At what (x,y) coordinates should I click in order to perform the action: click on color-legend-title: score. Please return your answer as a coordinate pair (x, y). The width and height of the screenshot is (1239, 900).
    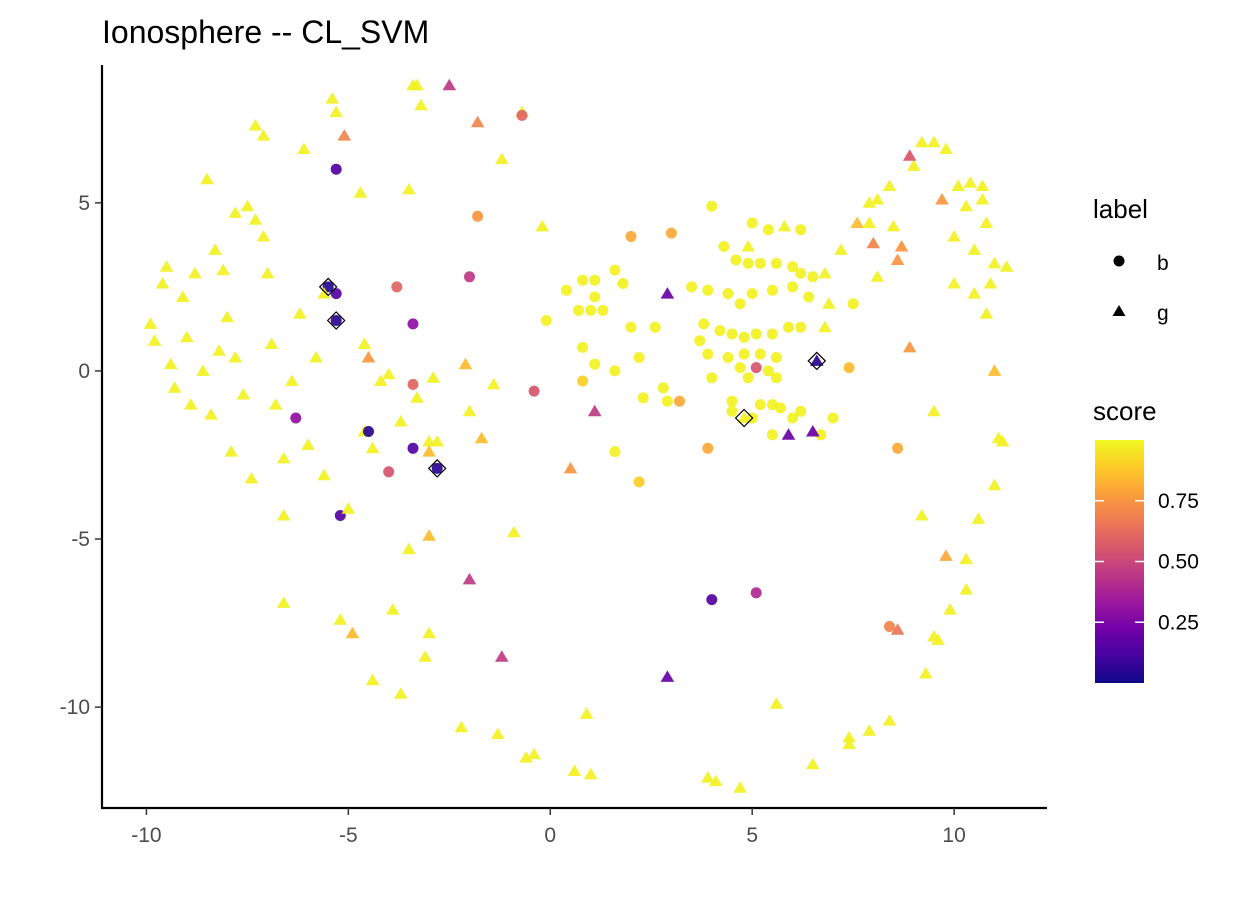
    Looking at the image, I should click on (1125, 411).